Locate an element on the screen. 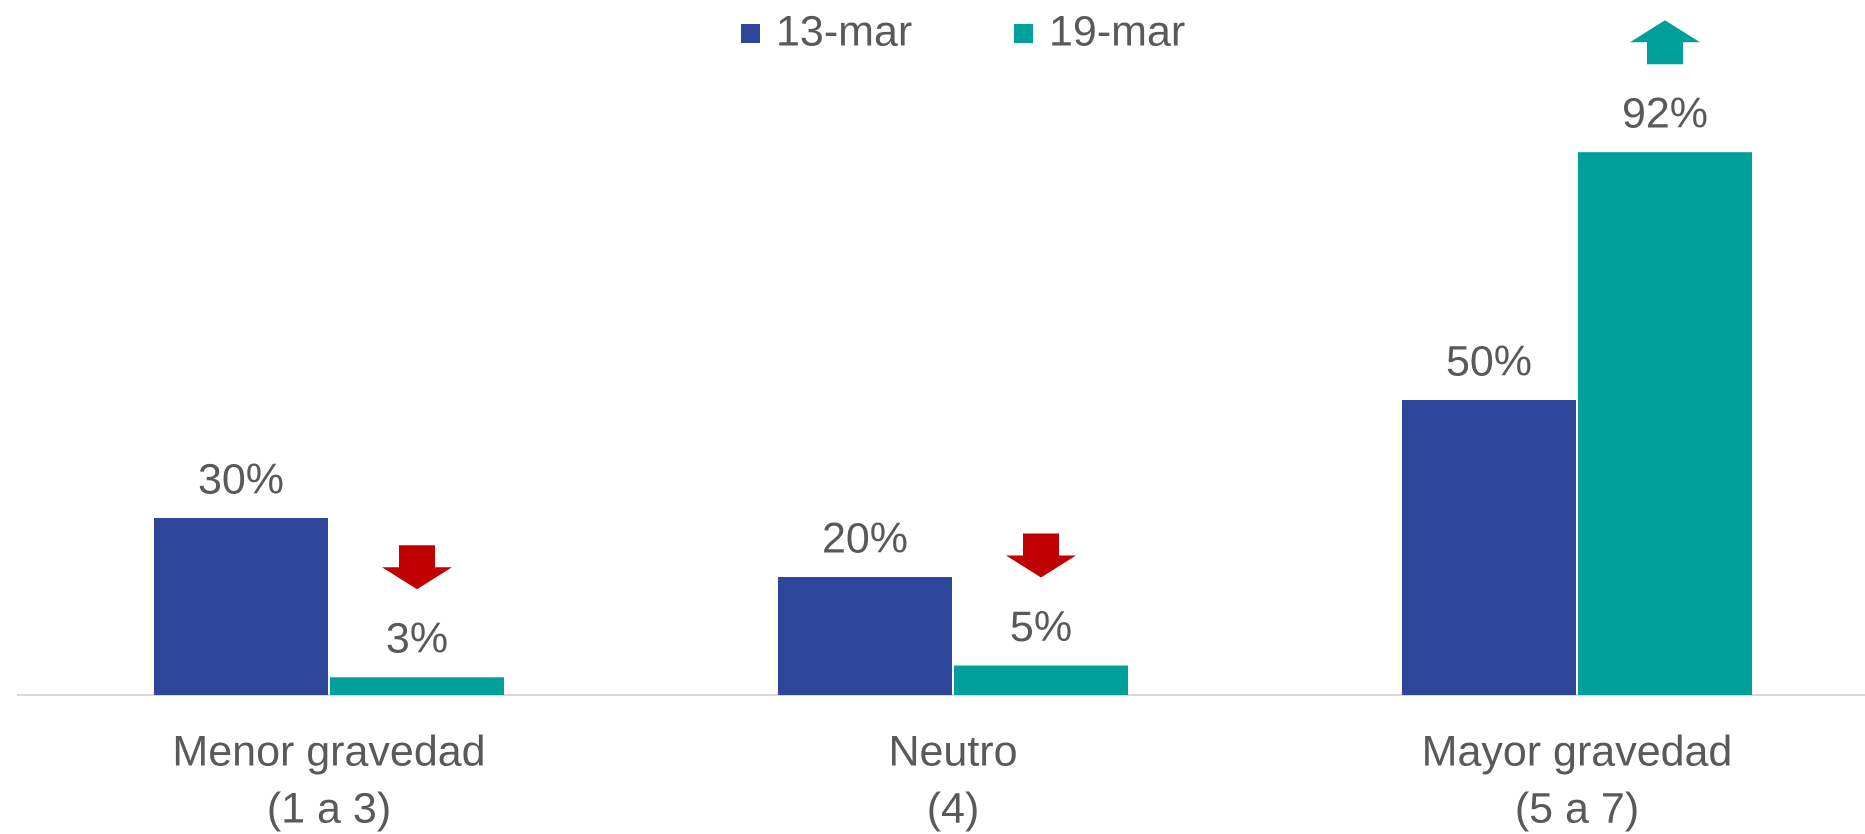 Image resolution: width=1865 pixels, height=834 pixels. legend-label: 13-mar is located at coordinates (844, 31).